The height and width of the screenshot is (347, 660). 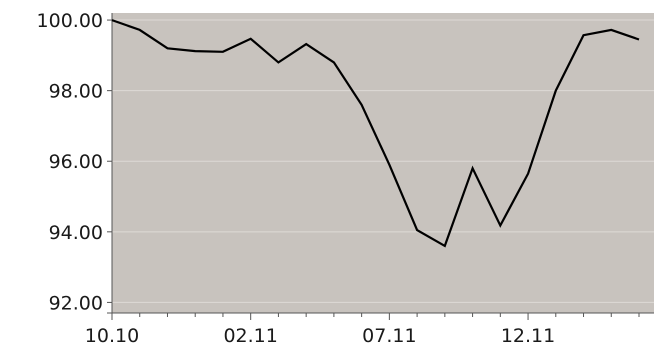 I want to click on y-tick-label: 100.00, so click(x=70, y=21).